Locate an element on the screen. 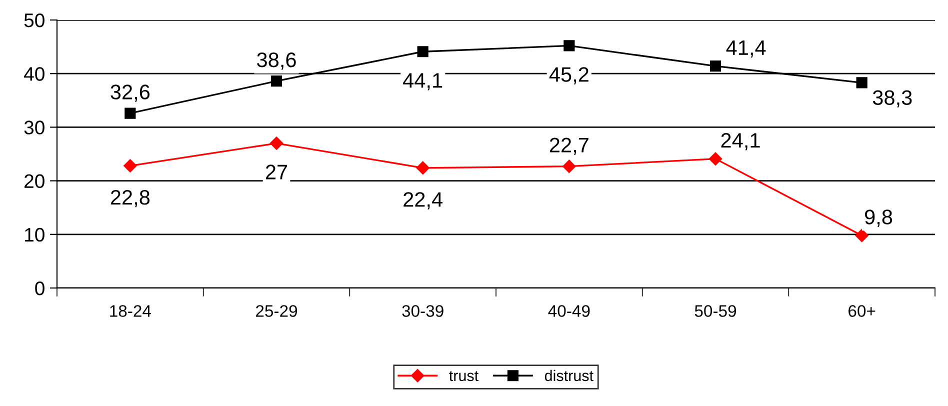 The image size is (948, 406). data-label: 41,4 is located at coordinates (746, 49).